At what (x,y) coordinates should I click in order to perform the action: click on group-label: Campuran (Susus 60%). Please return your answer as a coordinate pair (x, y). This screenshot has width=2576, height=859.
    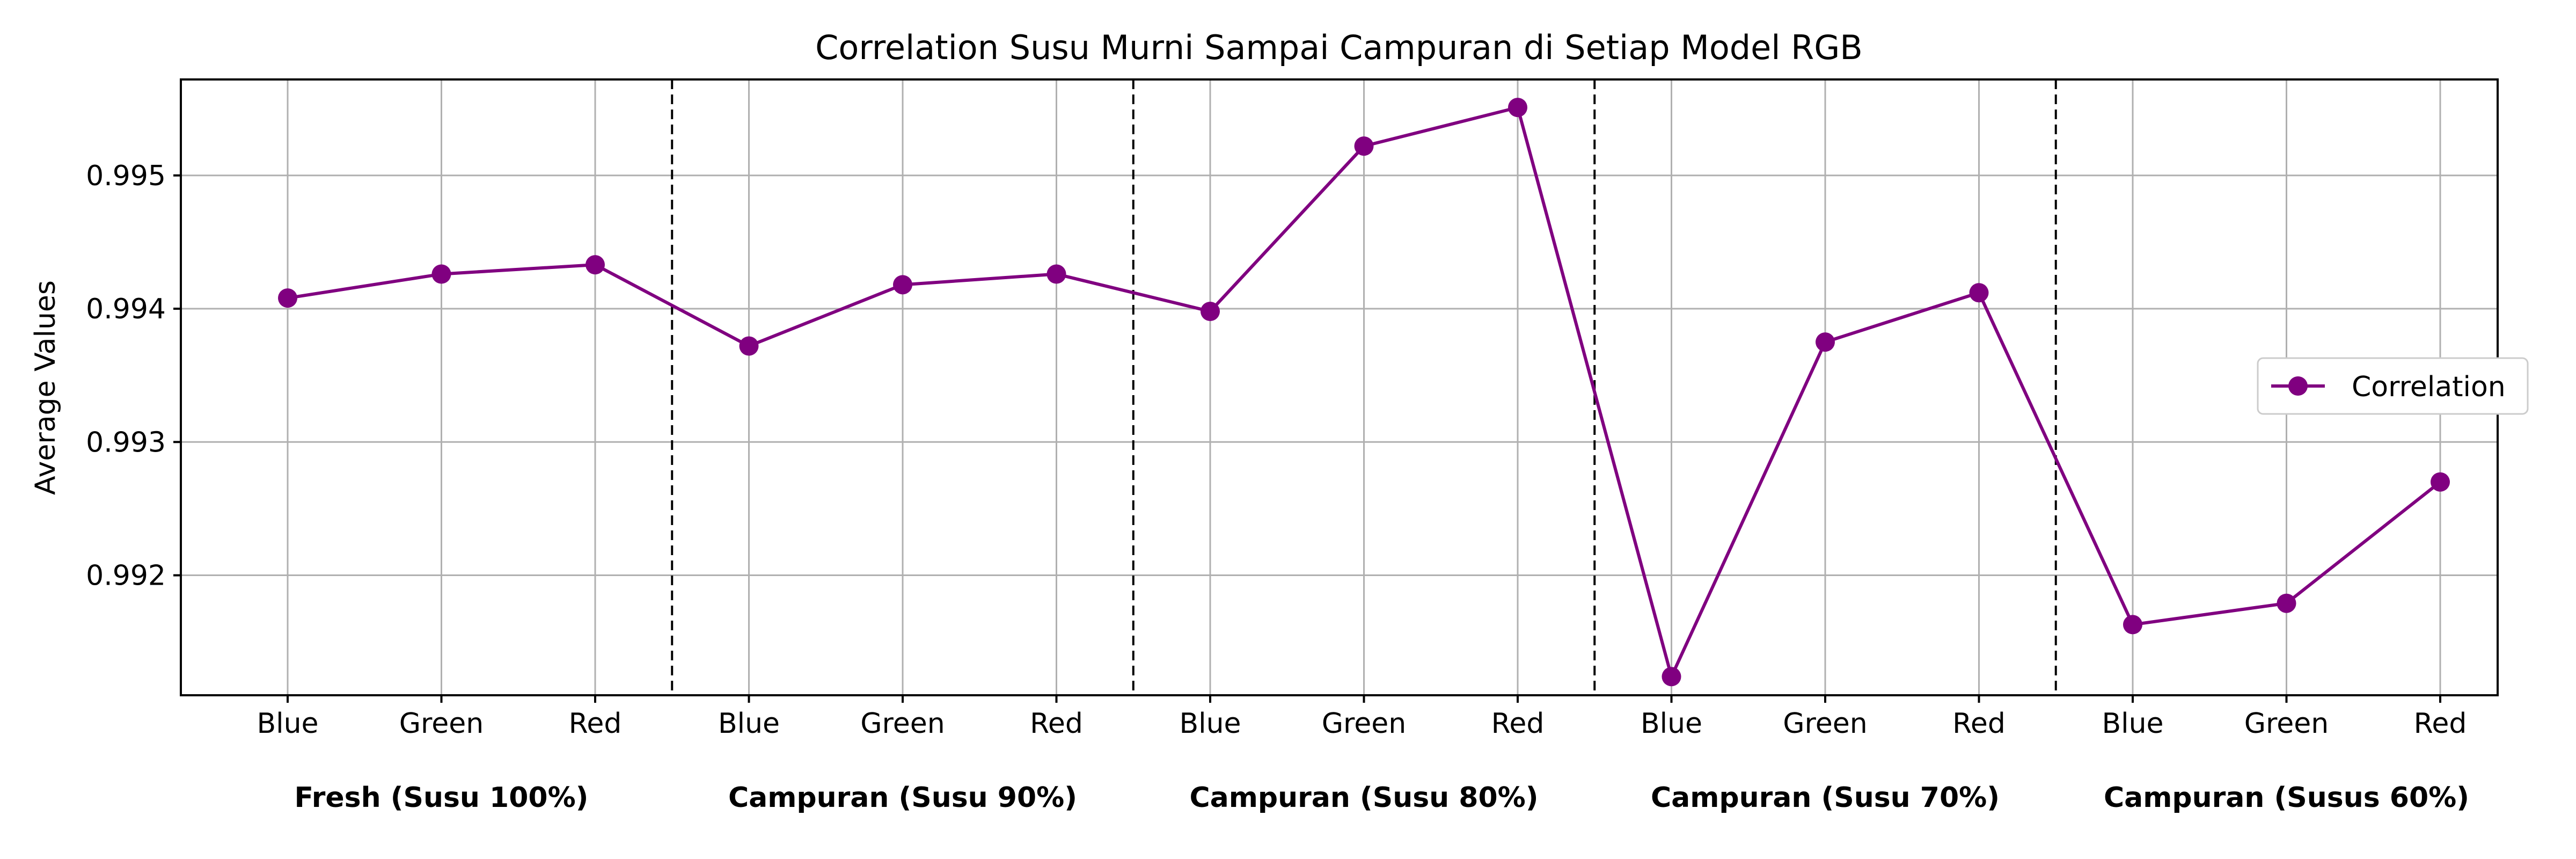
    Looking at the image, I should click on (2286, 798).